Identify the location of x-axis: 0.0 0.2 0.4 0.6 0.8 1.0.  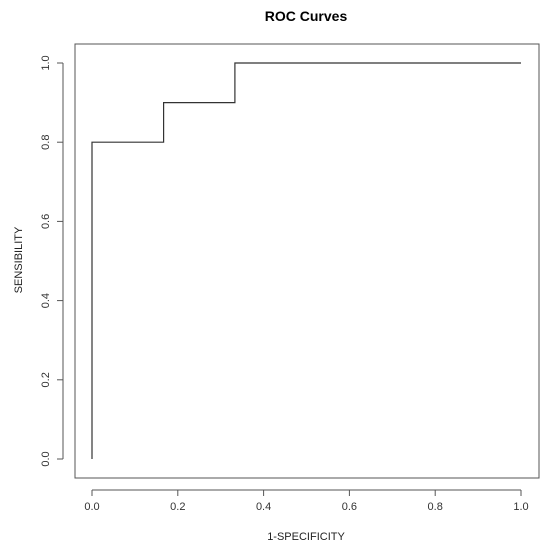
(306, 501).